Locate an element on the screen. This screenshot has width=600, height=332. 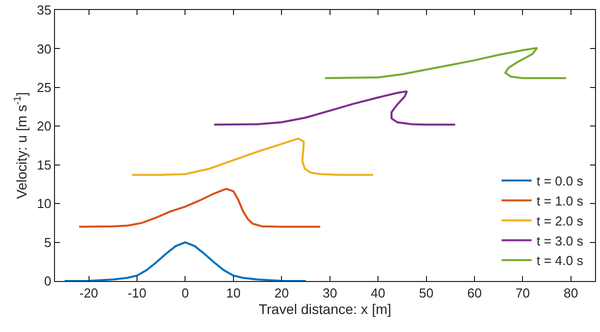
y-tick-label: 35 is located at coordinates (44, 10).